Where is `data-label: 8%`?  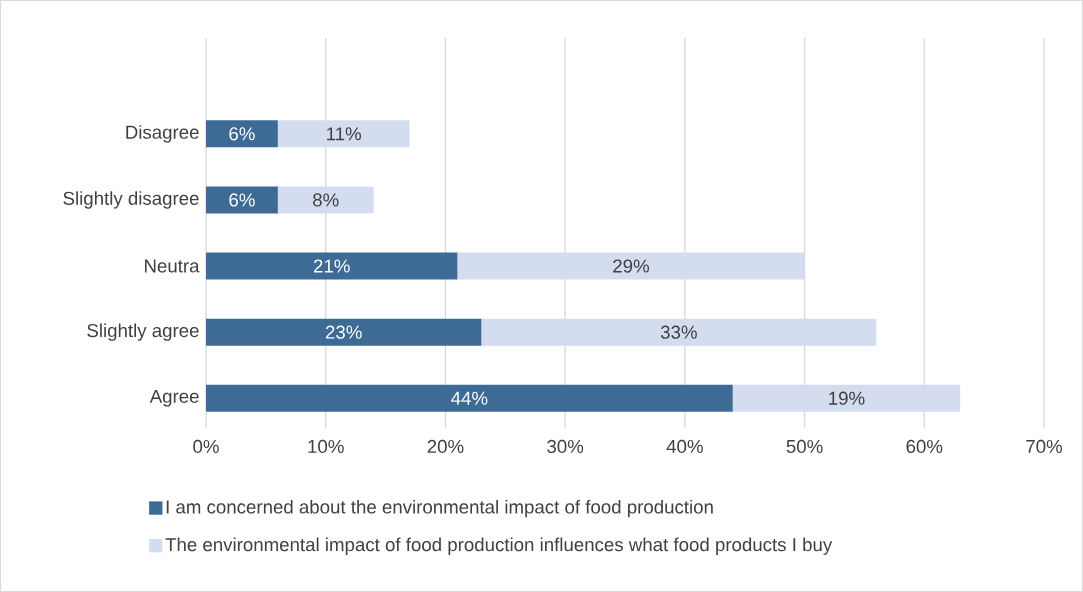
data-label: 8% is located at coordinates (326, 200).